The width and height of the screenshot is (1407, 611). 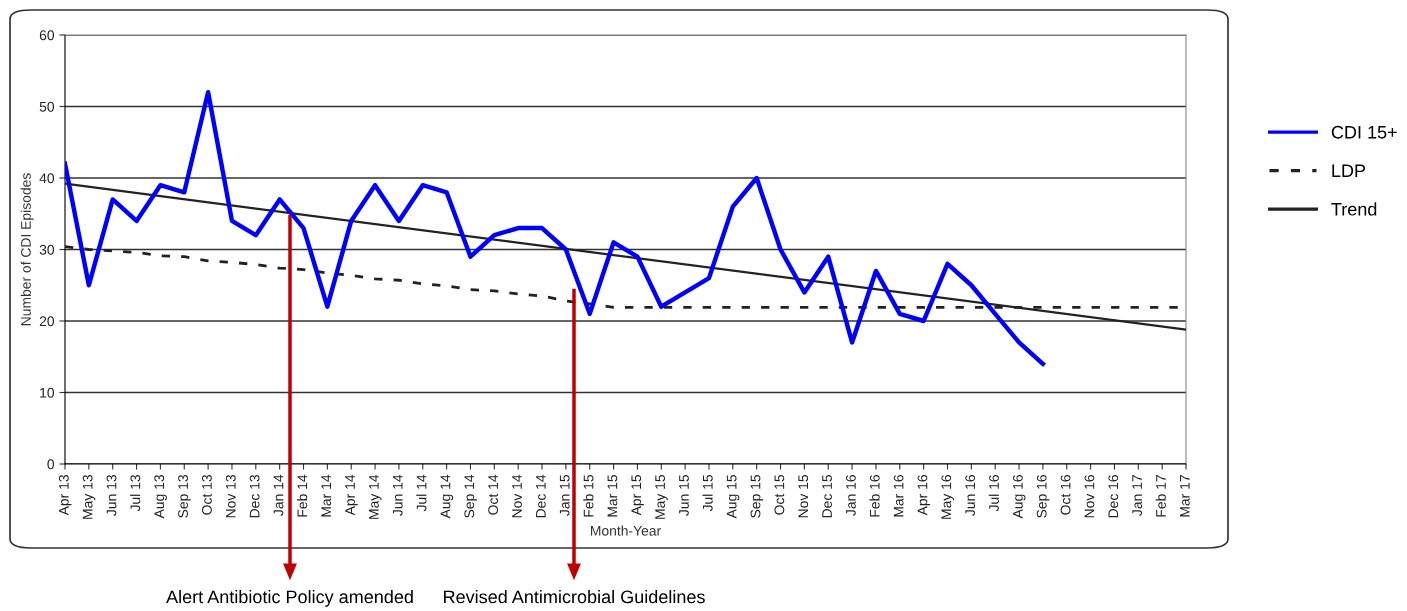 I want to click on y-tick-label: 50, so click(x=47, y=106).